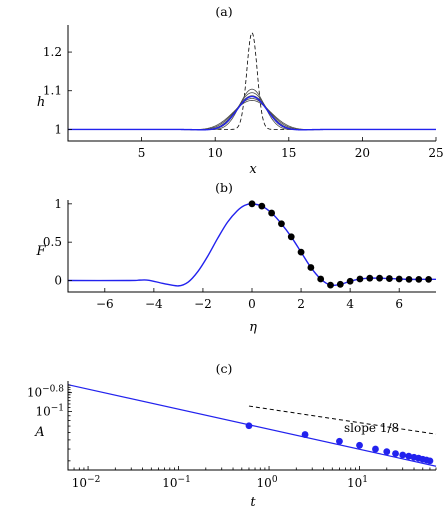  What do you see at coordinates (58, 129) in the screenshot?
I see `panel-a-ytick-label: 1` at bounding box center [58, 129].